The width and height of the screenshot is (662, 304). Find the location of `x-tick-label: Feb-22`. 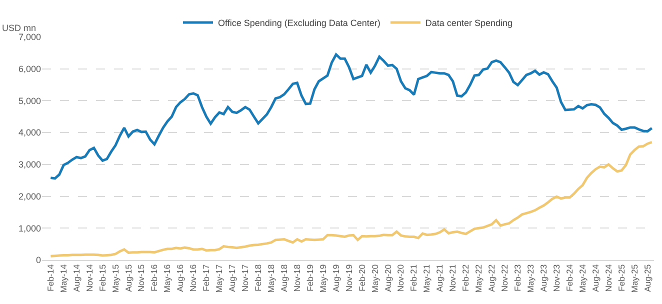

x-tick-label: Feb-22 is located at coordinates (465, 278).